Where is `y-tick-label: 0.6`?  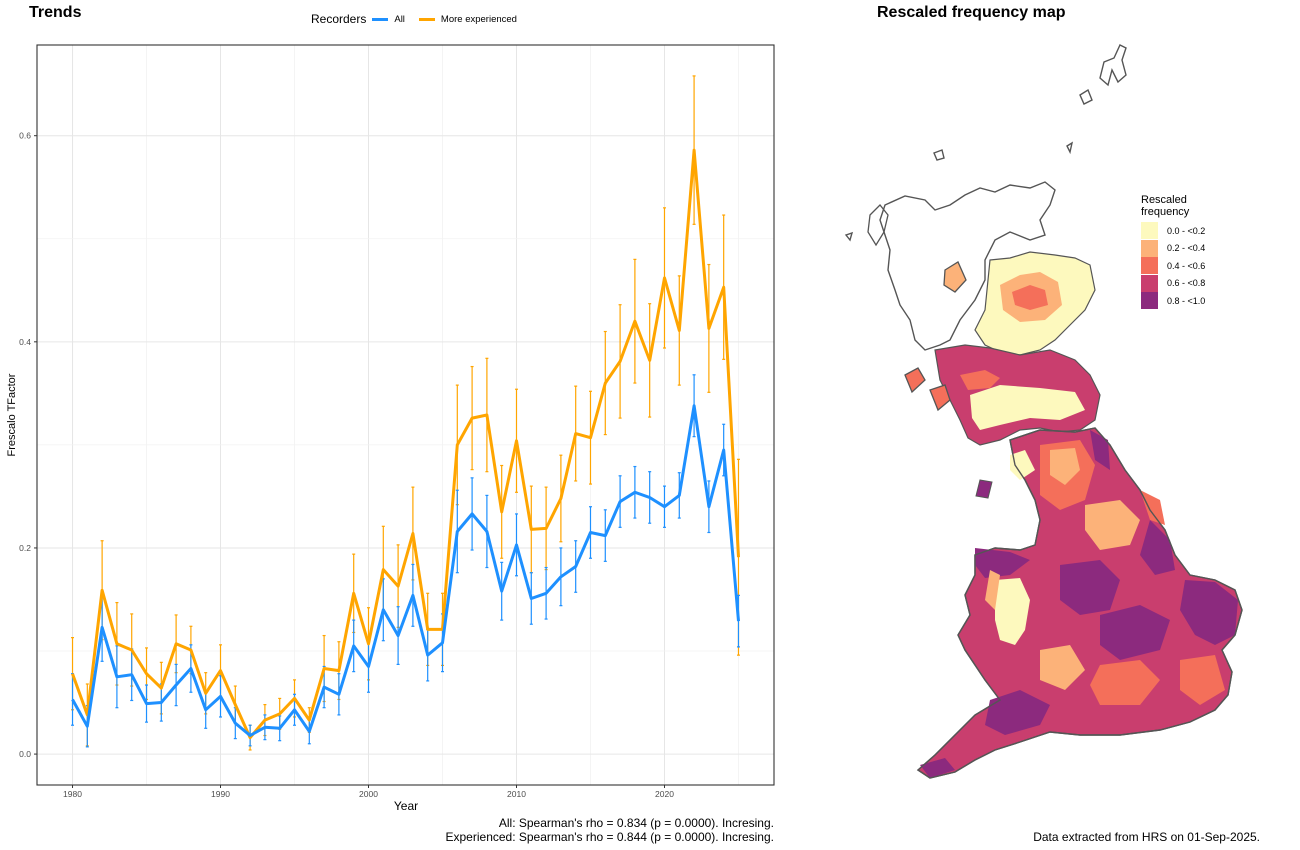
y-tick-label: 0.6 is located at coordinates (25, 136).